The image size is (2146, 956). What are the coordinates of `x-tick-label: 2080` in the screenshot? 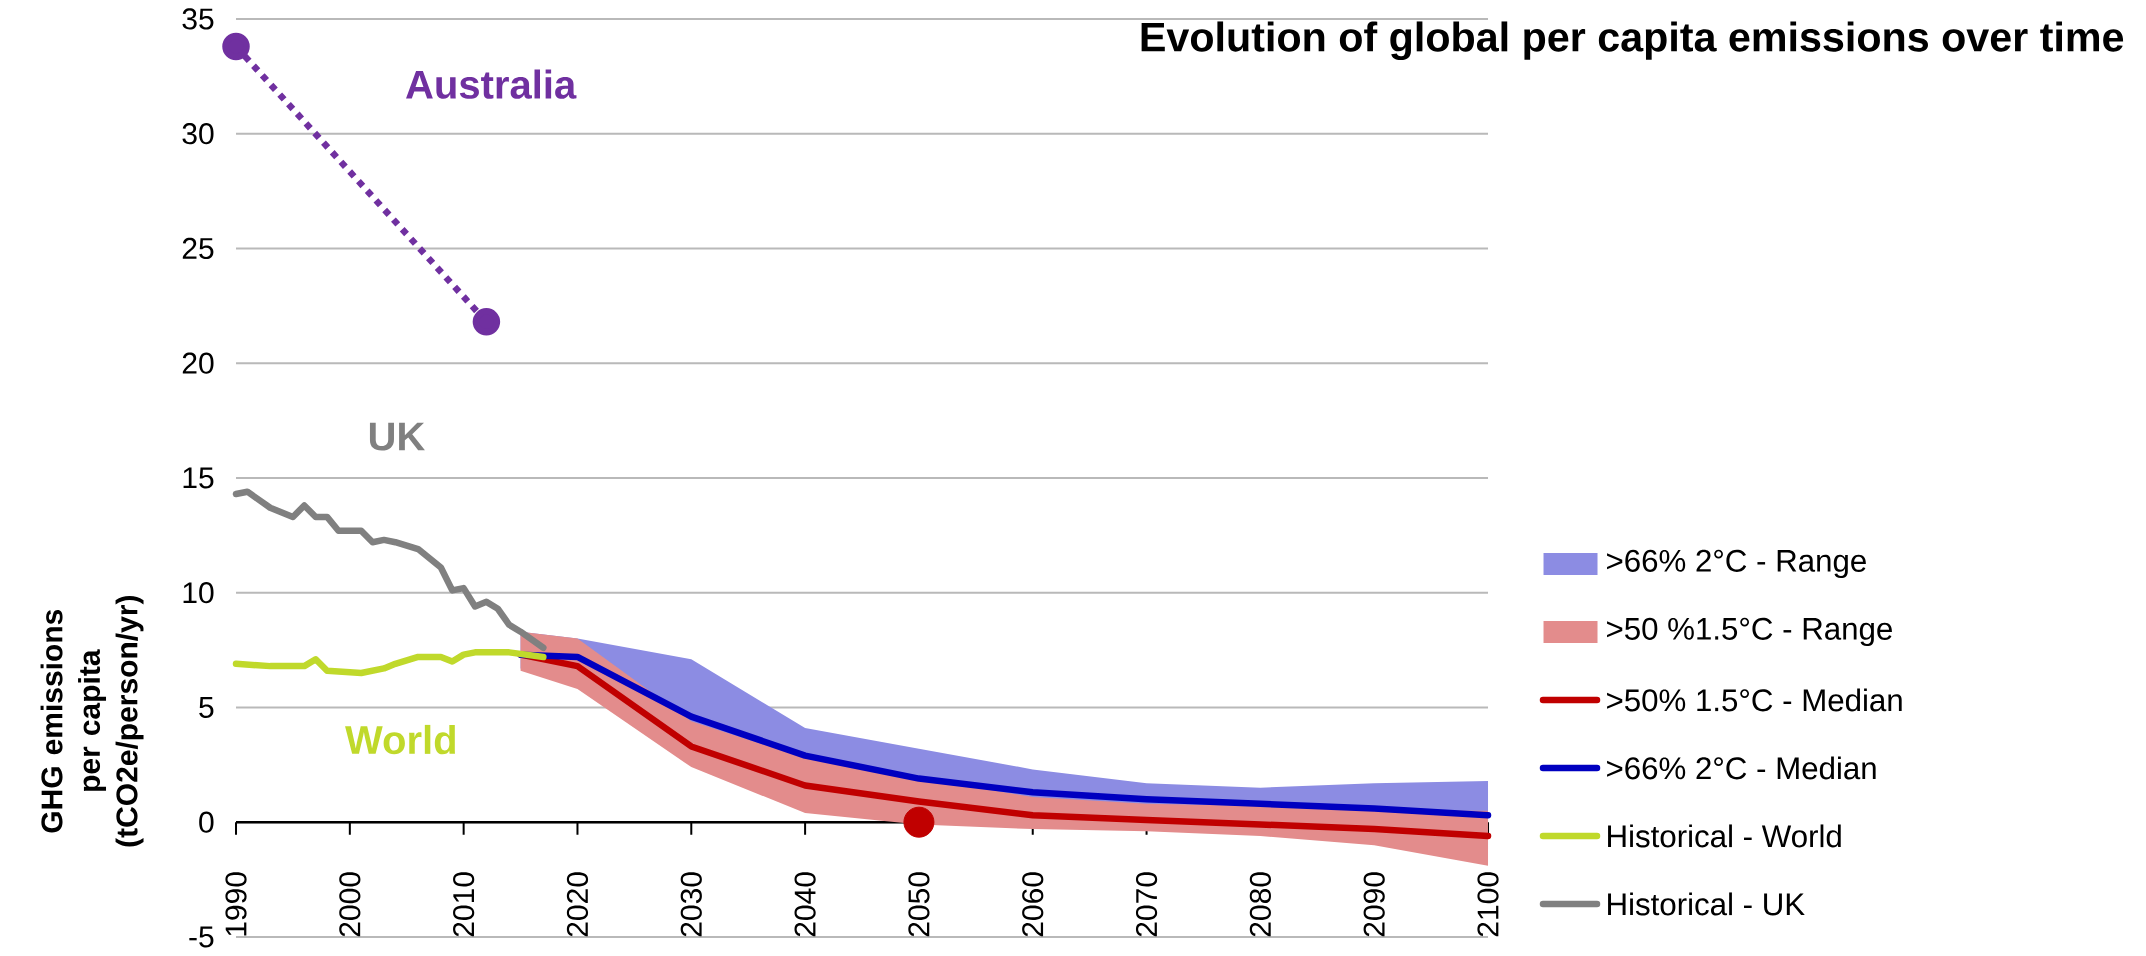 It's located at (1260, 904).